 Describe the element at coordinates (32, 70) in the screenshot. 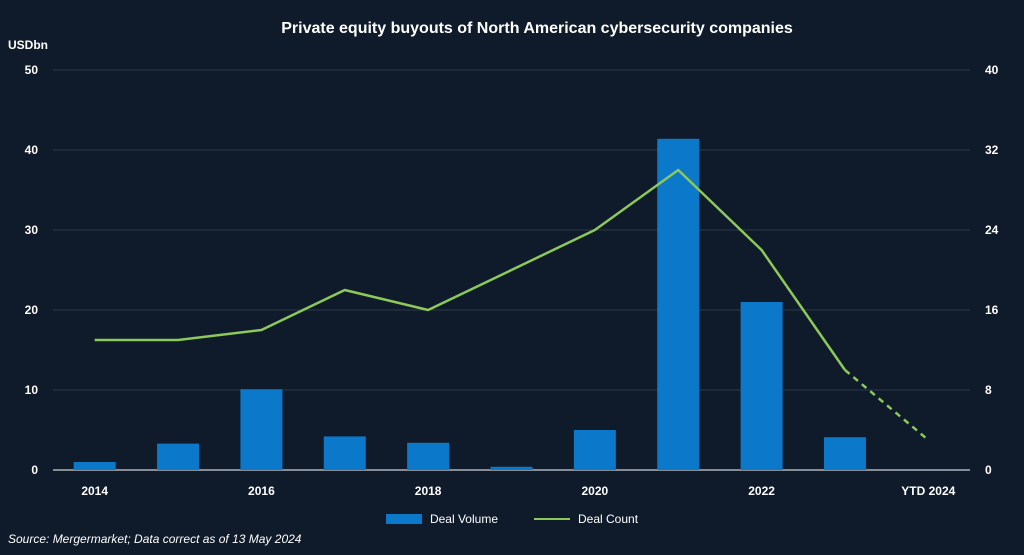

I see `y-tick-label: 50` at that location.